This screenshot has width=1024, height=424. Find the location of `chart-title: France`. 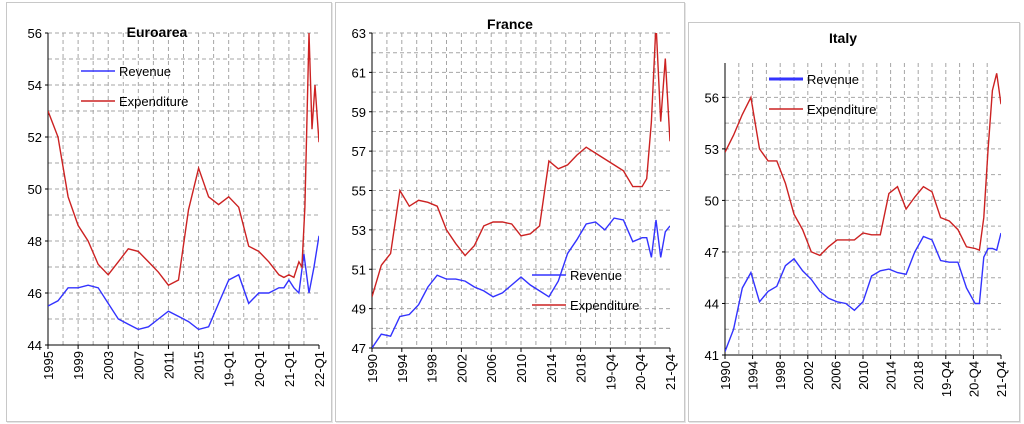

chart-title: France is located at coordinates (510, 24).